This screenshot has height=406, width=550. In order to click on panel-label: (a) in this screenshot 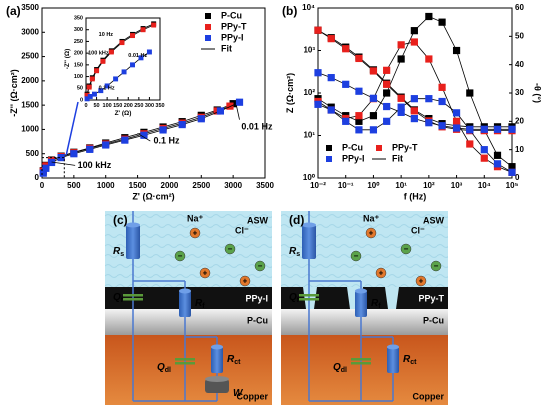, I will do `click(13, 11)`.